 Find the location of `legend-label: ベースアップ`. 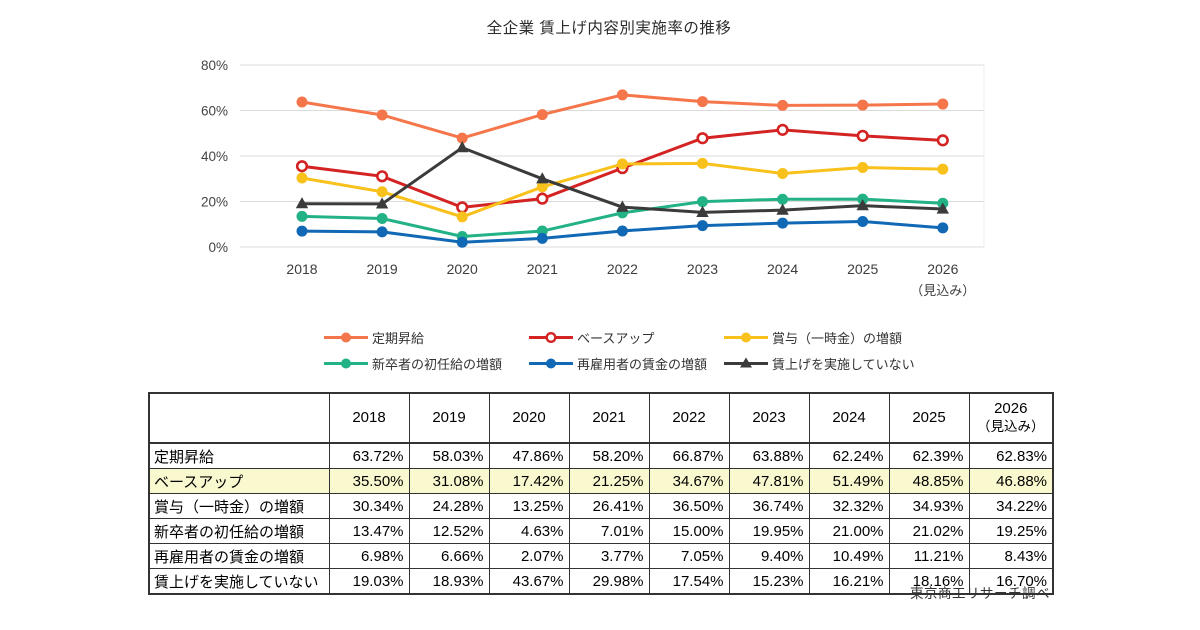

legend-label: ベースアップ is located at coordinates (616, 338).